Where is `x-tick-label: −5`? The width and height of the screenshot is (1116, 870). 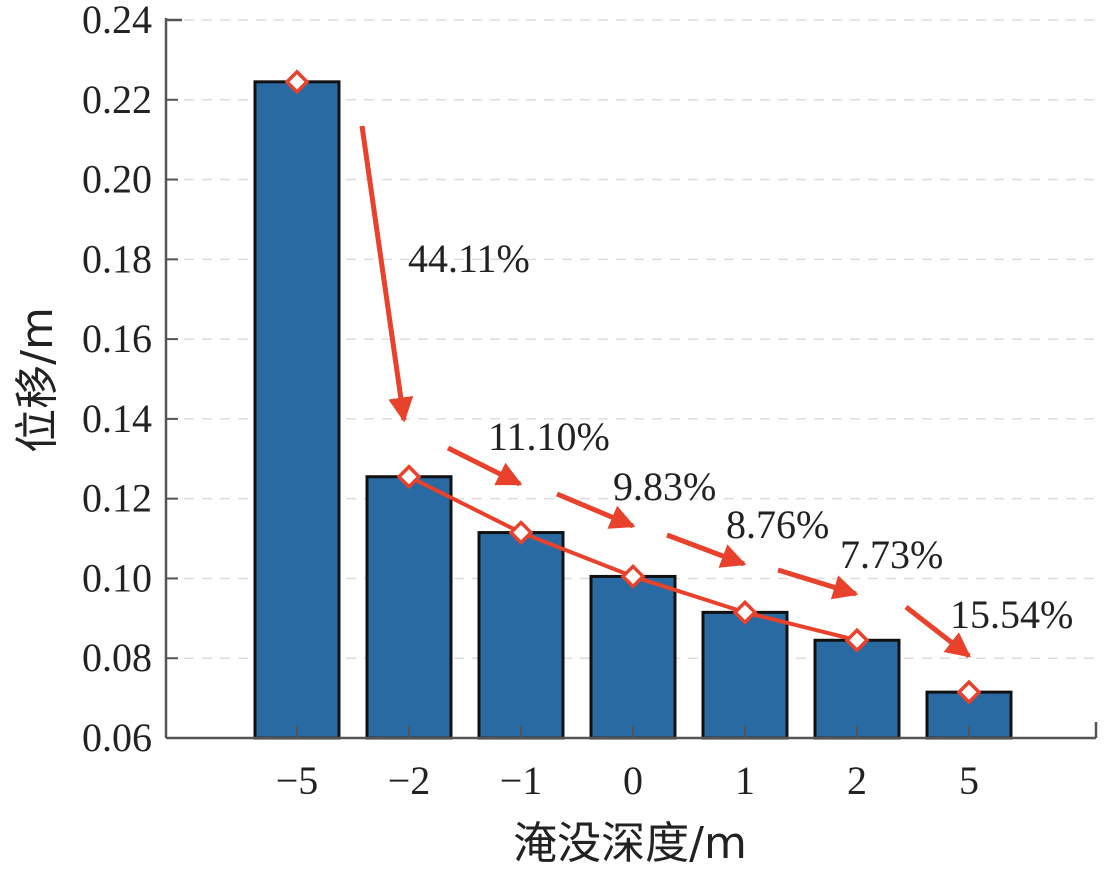
x-tick-label: −5 is located at coordinates (297, 780).